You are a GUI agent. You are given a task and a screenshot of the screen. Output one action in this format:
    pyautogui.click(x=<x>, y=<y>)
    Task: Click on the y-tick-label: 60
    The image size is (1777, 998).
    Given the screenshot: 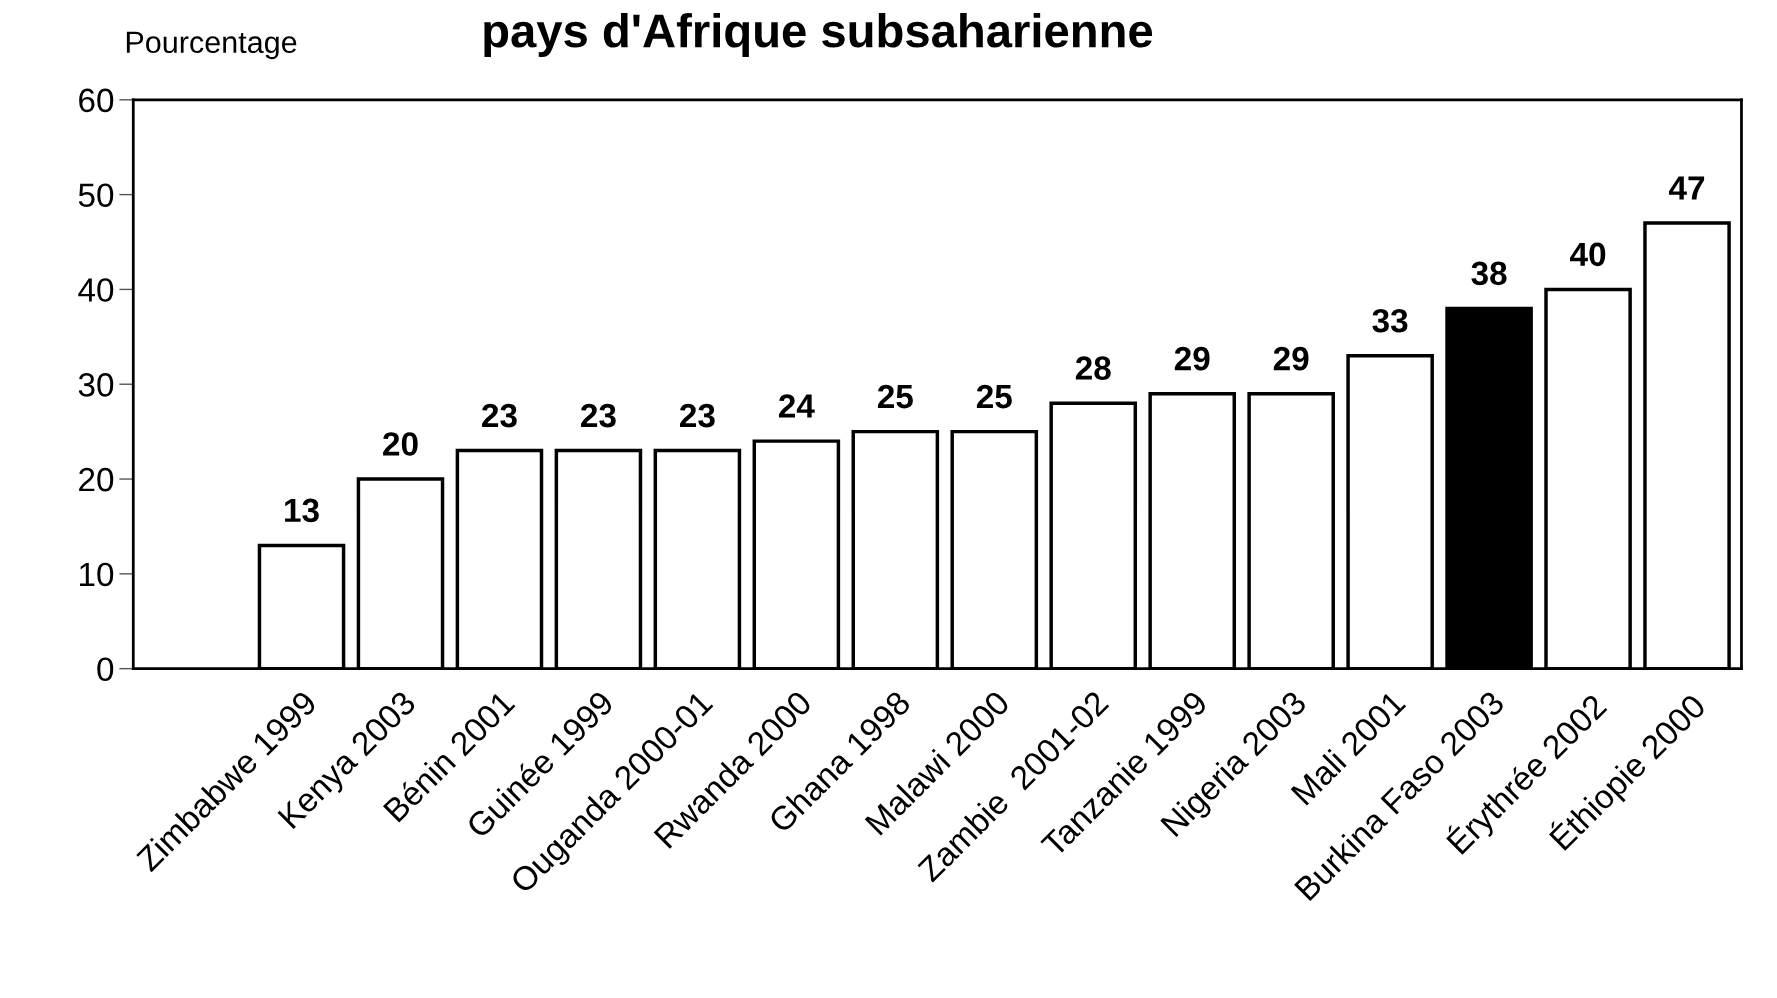 What is the action you would take?
    pyautogui.click(x=96, y=100)
    